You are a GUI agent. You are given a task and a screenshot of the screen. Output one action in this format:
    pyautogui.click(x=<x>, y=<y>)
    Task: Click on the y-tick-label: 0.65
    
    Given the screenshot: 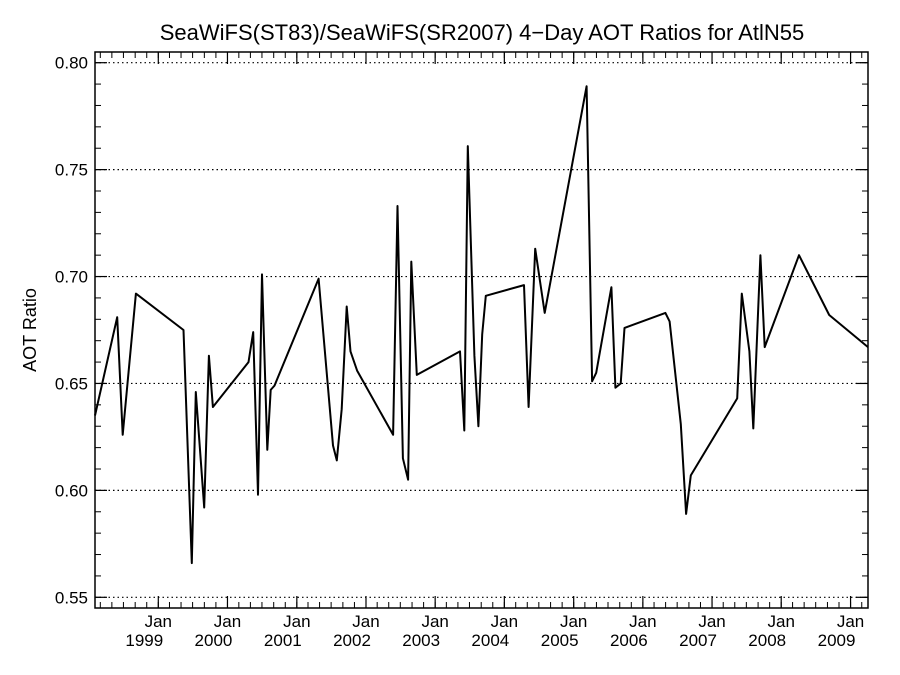 What is the action you would take?
    pyautogui.click(x=71, y=383)
    